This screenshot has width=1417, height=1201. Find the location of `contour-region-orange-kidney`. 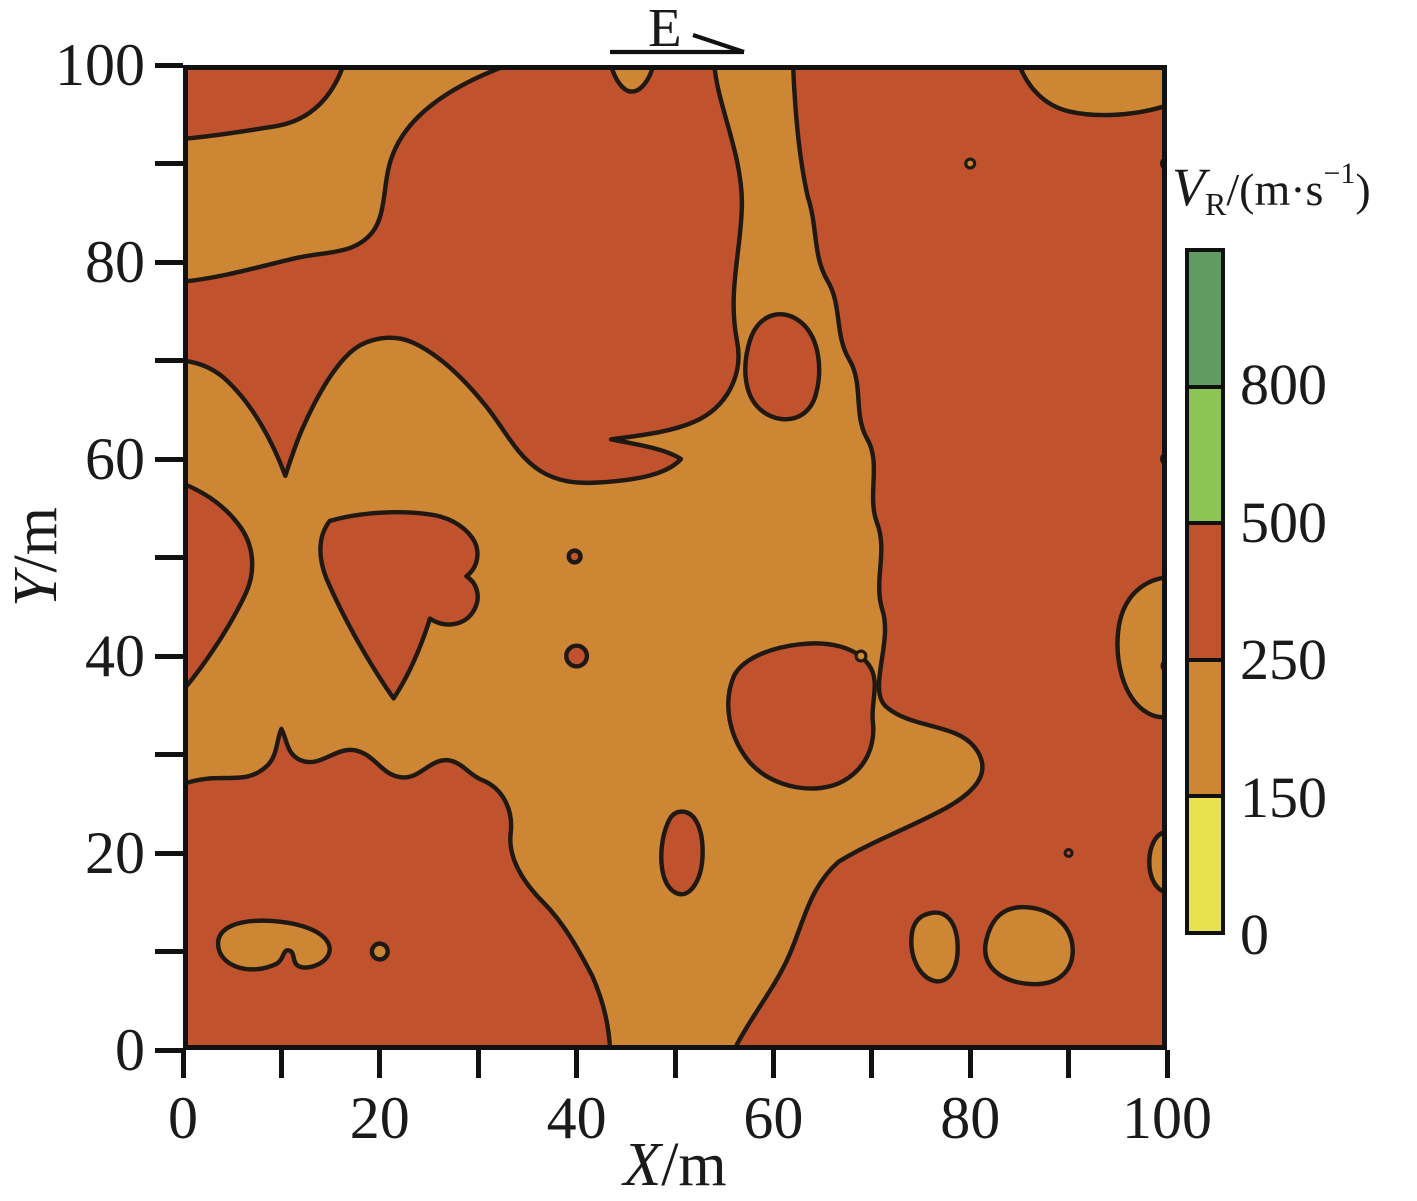

contour-region-orange-kidney is located at coordinates (274, 945).